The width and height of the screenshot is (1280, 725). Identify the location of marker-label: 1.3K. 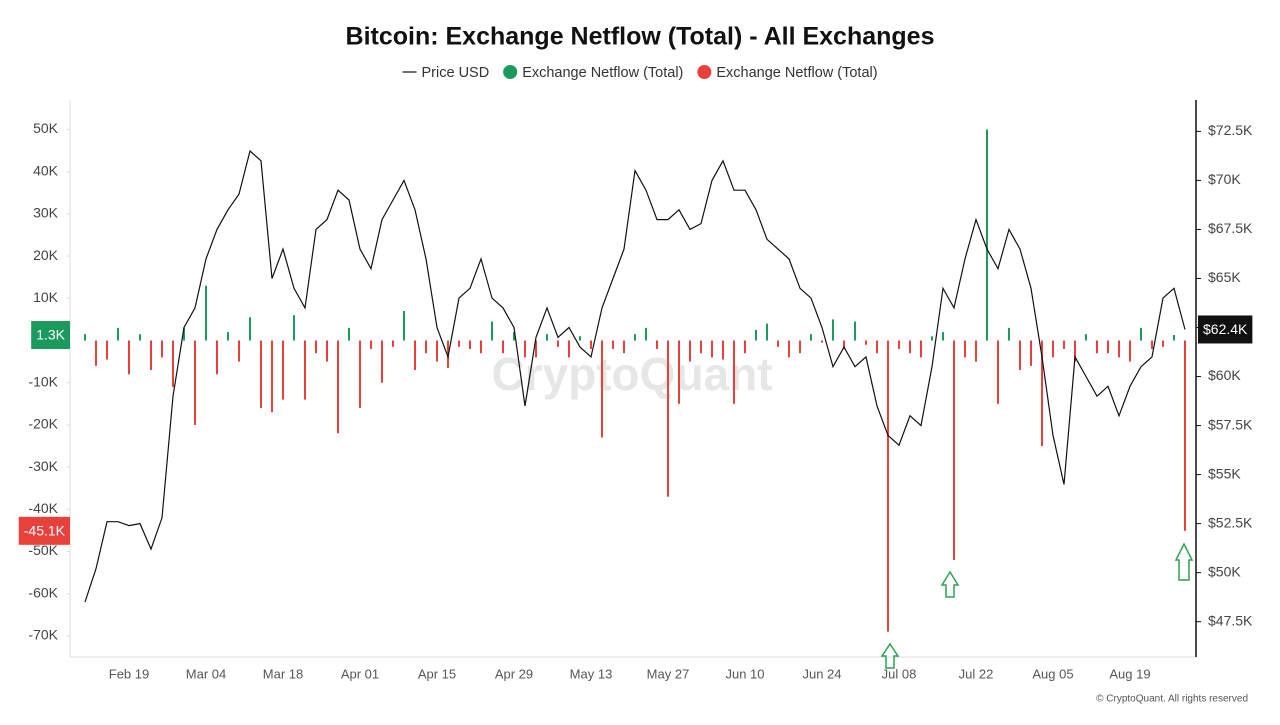
(50, 335).